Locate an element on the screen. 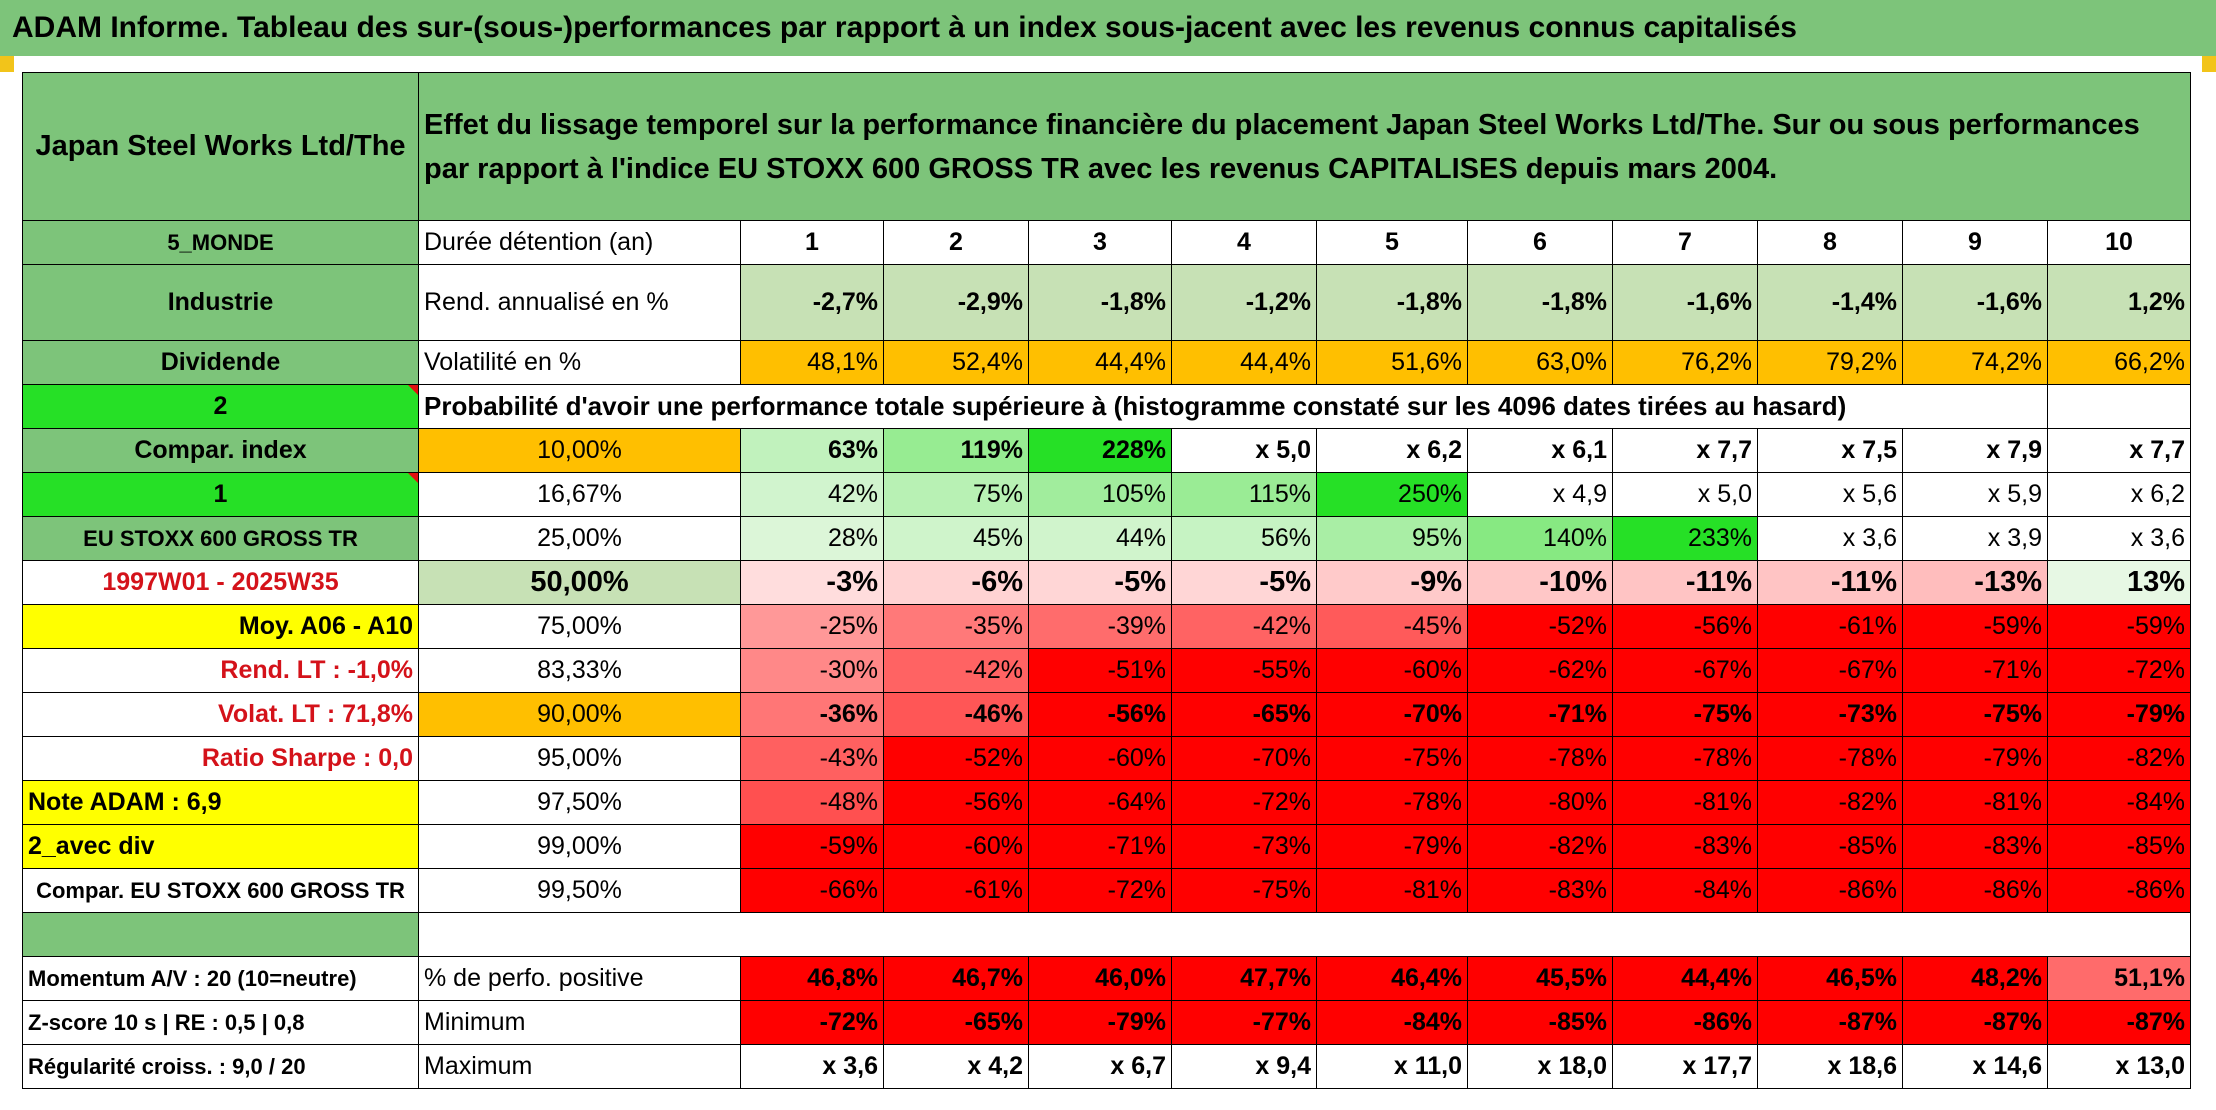 This screenshot has height=1110, width=2216. minimum-cell: -77% is located at coordinates (1244, 1022).